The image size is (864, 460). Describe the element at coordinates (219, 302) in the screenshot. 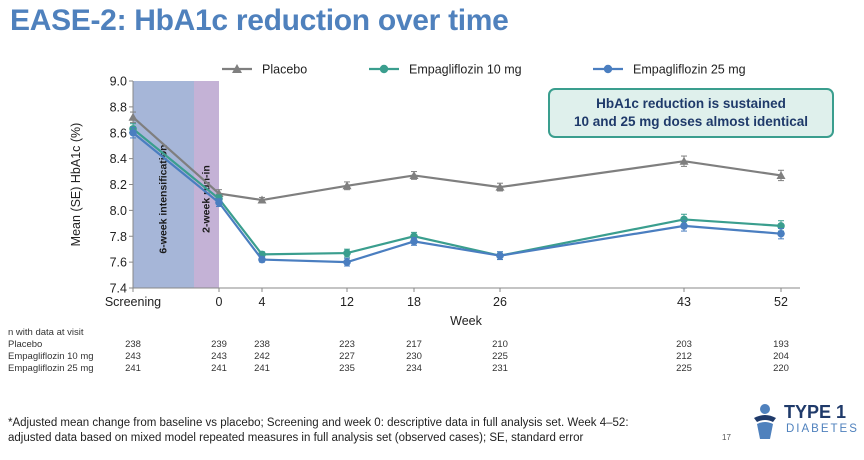

I see `x-tick-label: 0` at that location.